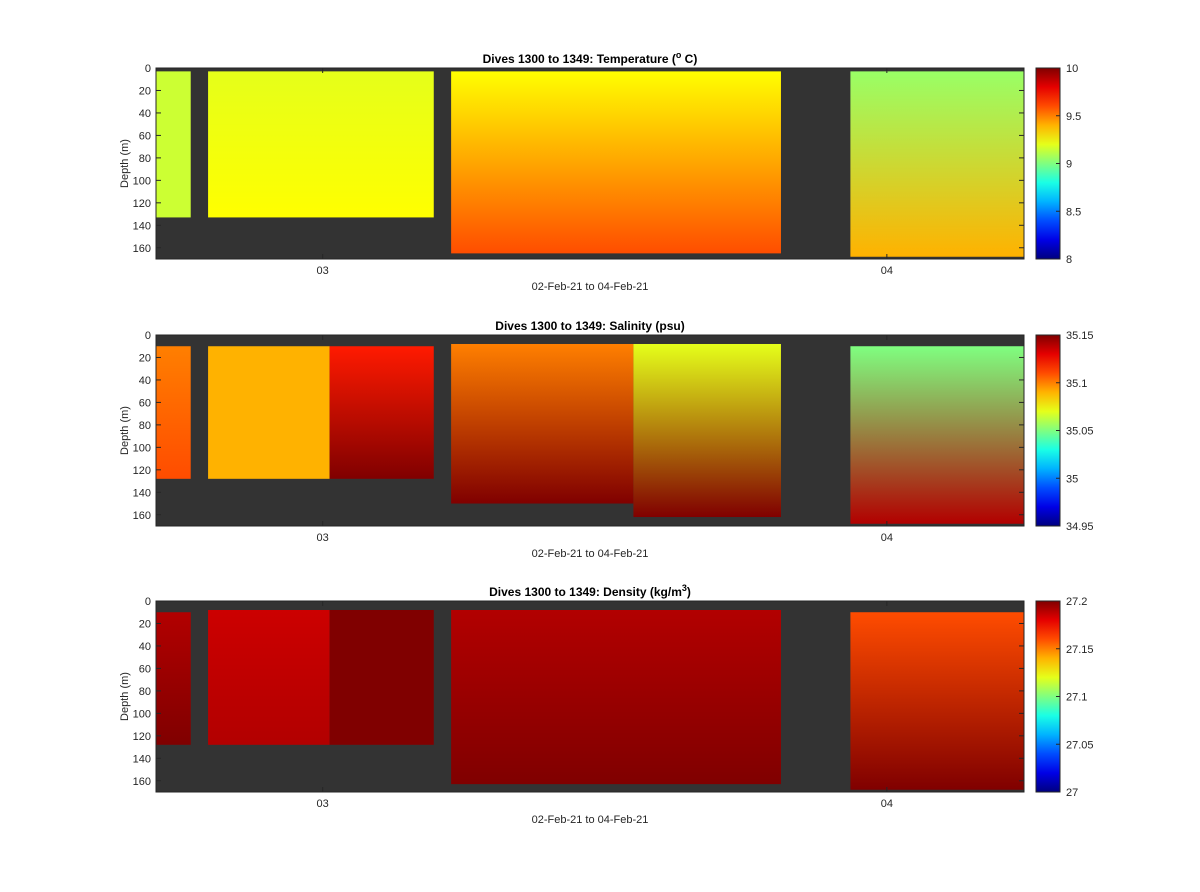  I want to click on colorbar-tick-label: 8, so click(1069, 260).